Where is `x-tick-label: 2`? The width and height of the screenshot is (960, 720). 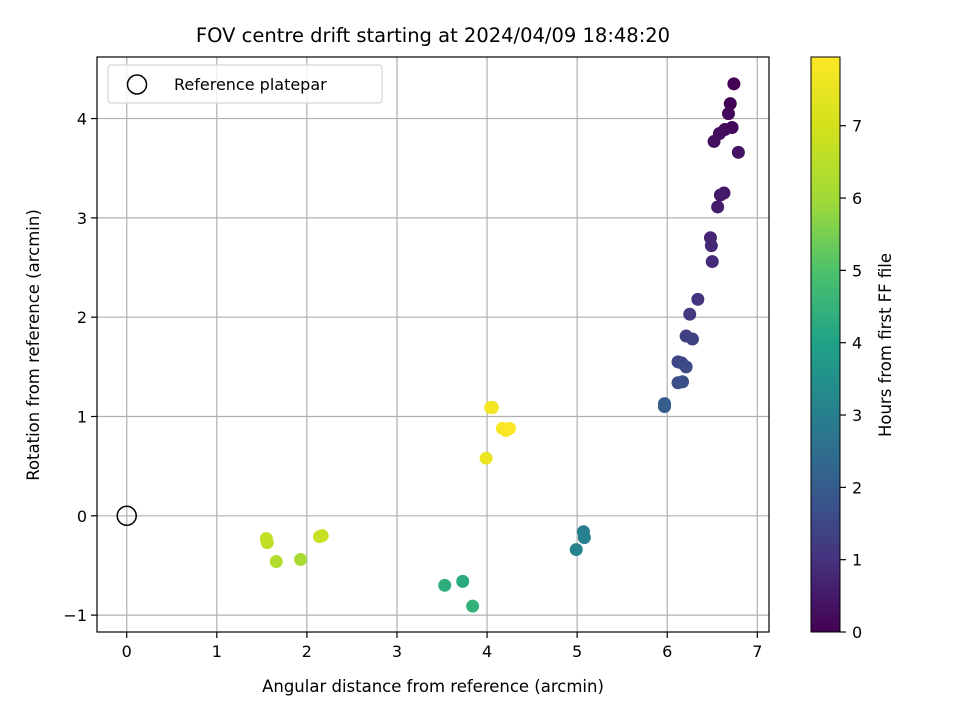
x-tick-label: 2 is located at coordinates (307, 651).